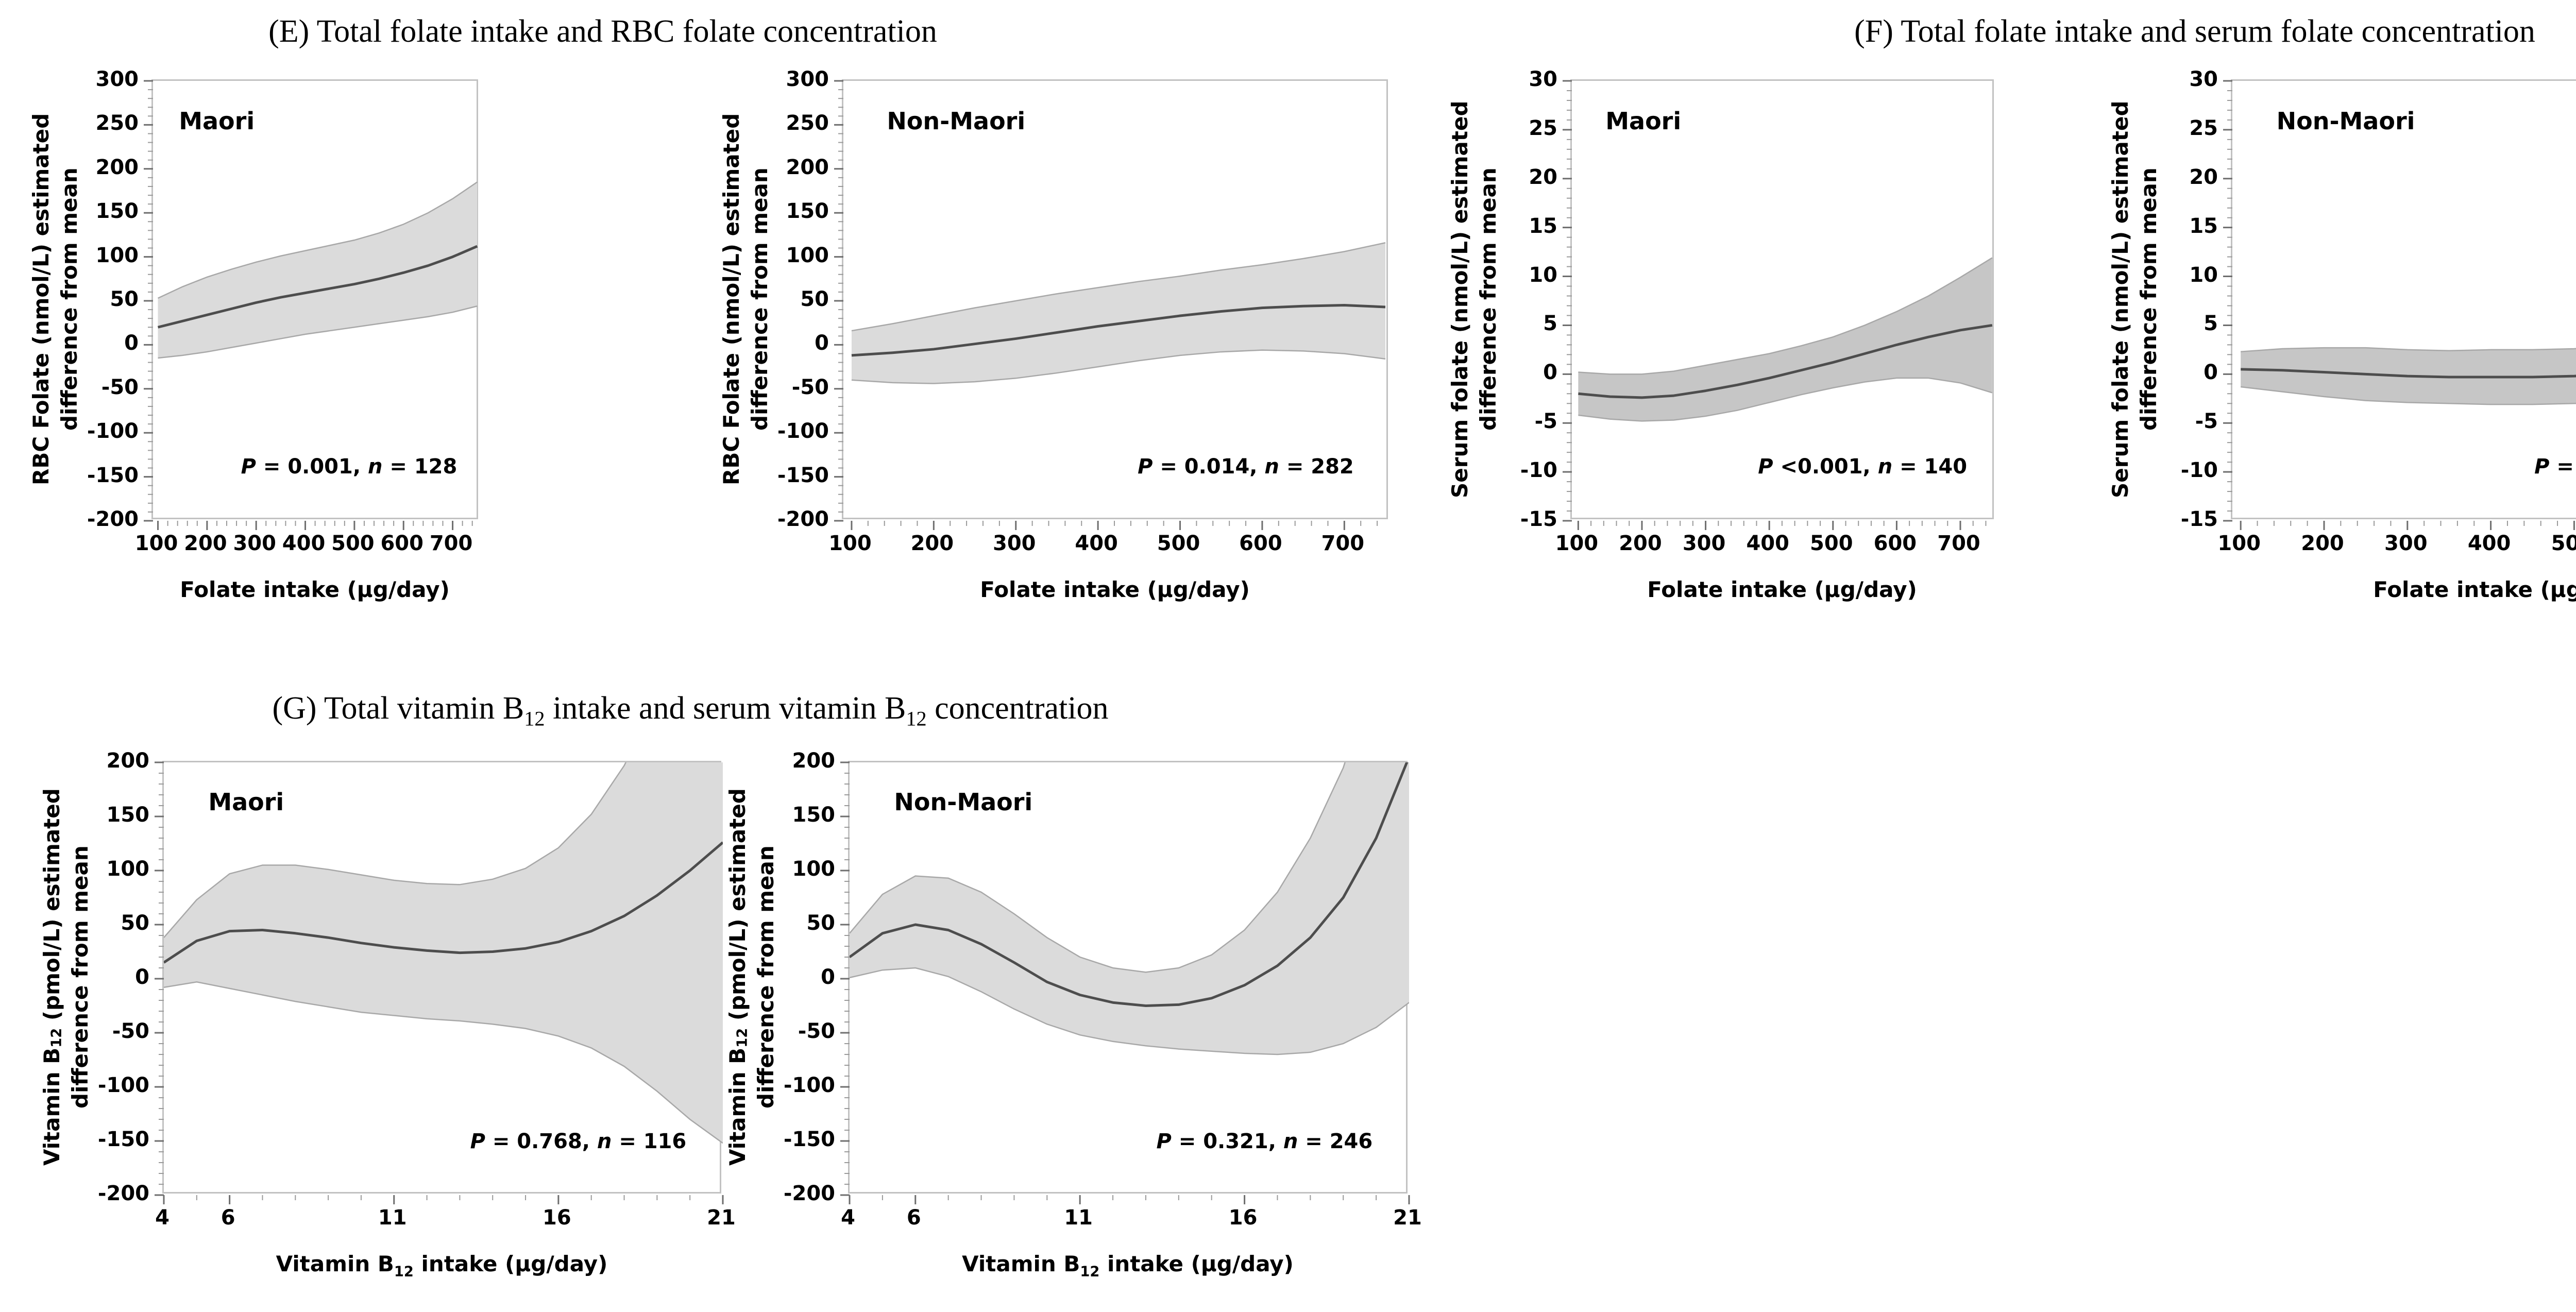 Image resolution: width=2576 pixels, height=1312 pixels. What do you see at coordinates (1128, 1265) in the screenshot?
I see `x-axis-title: Vitamin B12 intake (µg/day)` at bounding box center [1128, 1265].